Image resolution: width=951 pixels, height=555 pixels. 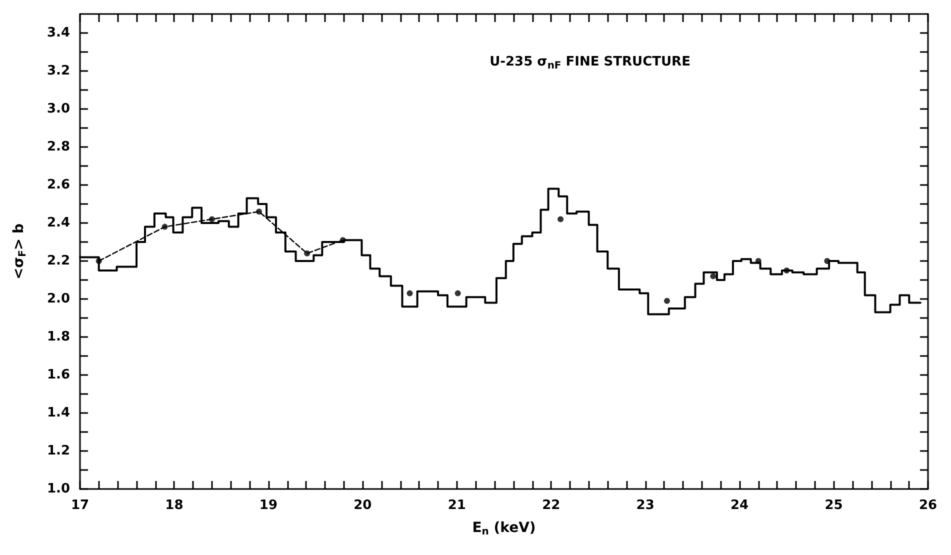 What do you see at coordinates (58, 261) in the screenshot?
I see `y-tick-label: 2.2` at bounding box center [58, 261].